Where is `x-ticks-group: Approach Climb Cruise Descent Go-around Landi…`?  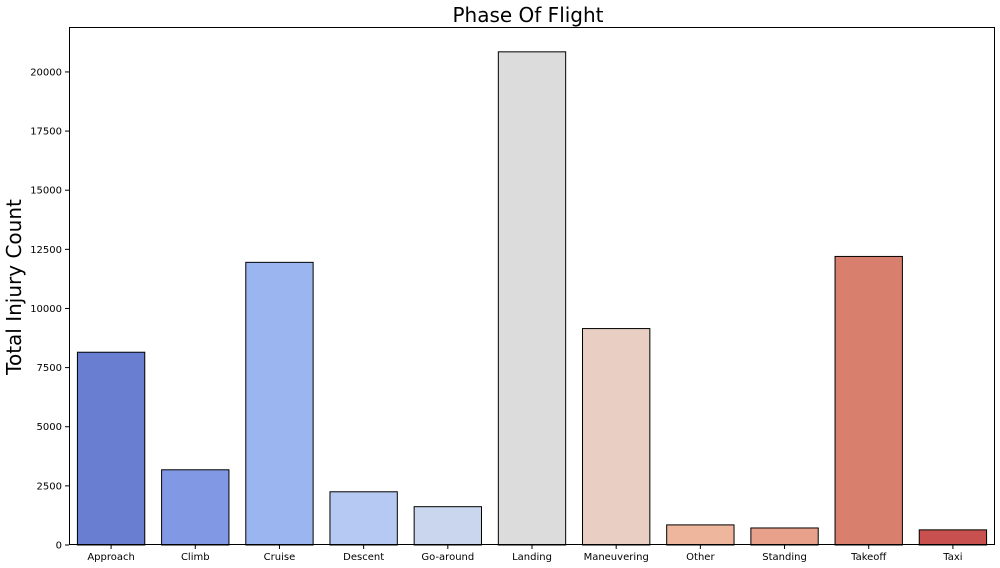 x-ticks-group: Approach Climb Cruise Descent Go-around Landi… is located at coordinates (525, 554).